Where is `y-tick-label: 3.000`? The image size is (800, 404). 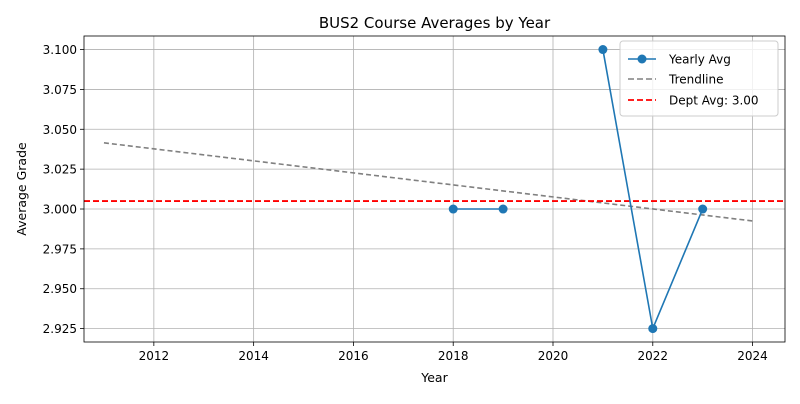 y-tick-label: 3.000 is located at coordinates (60, 210).